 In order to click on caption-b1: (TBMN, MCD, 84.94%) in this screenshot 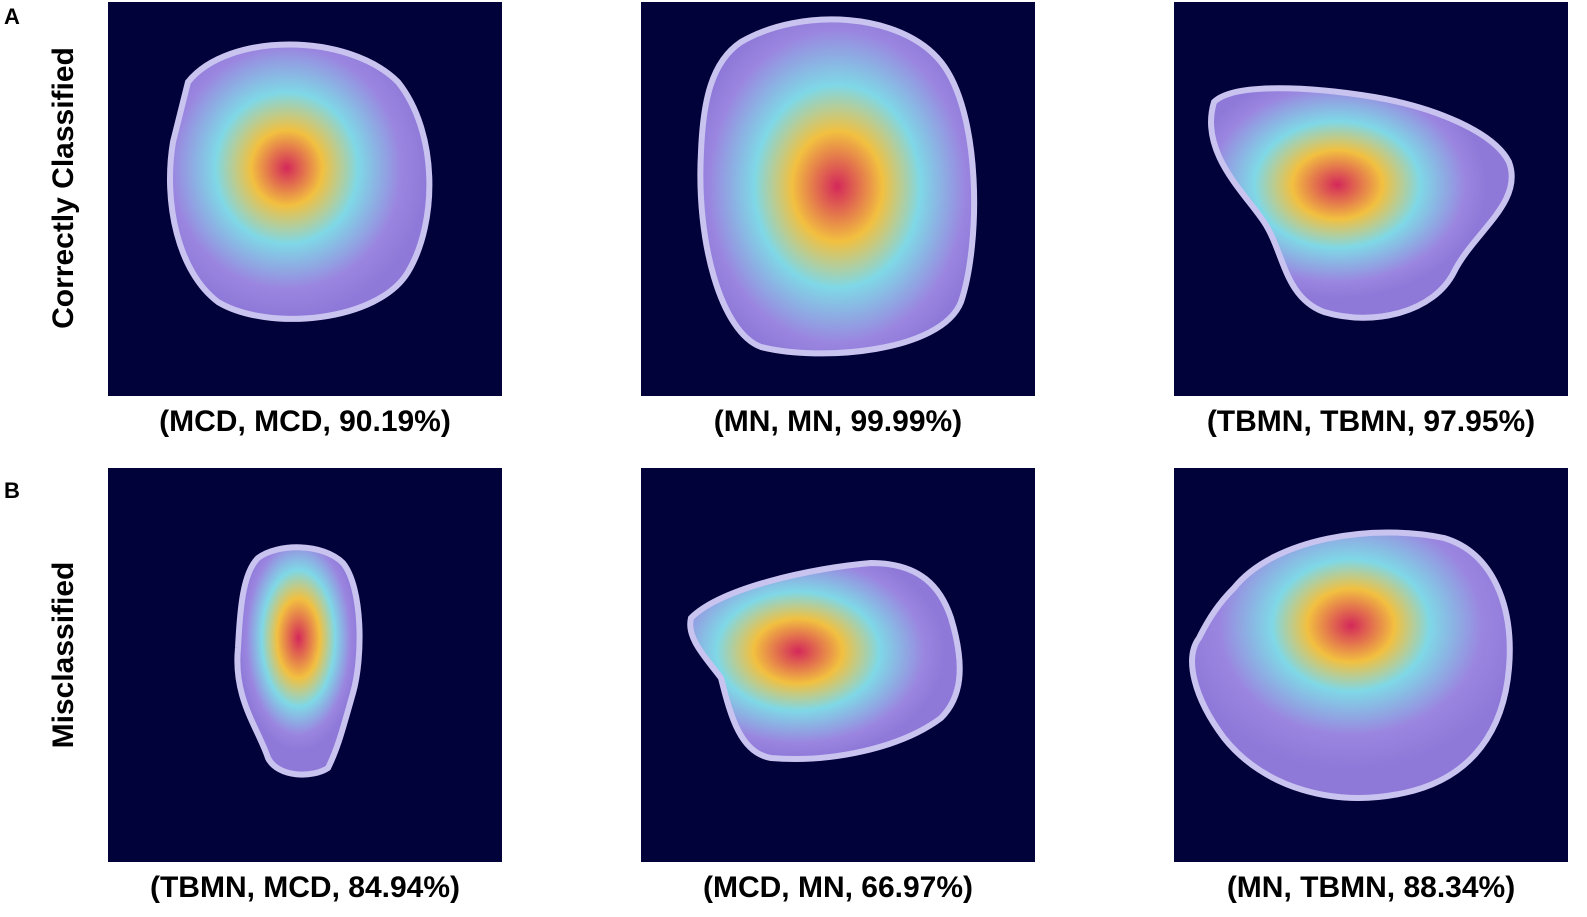, I will do `click(305, 887)`.